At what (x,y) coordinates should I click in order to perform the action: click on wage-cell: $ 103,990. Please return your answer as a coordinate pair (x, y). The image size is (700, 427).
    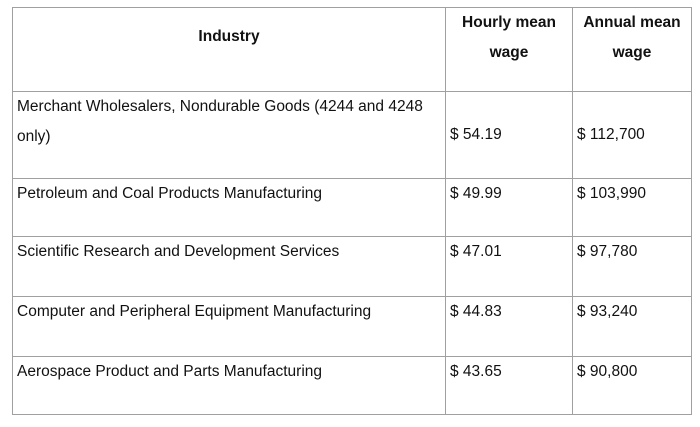
    Looking at the image, I should click on (632, 207).